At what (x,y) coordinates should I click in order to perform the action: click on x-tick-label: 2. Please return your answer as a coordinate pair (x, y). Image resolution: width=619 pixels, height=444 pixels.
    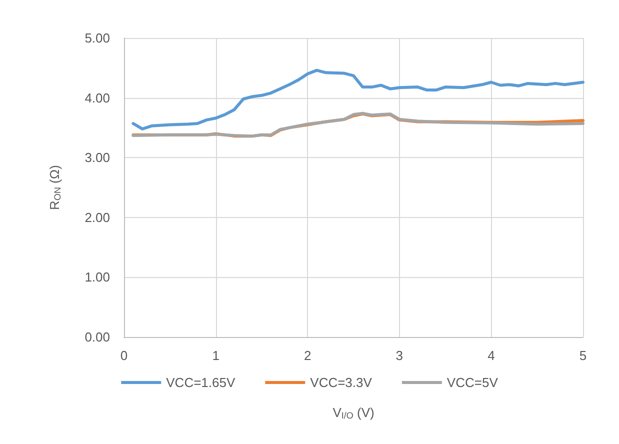
    Looking at the image, I should click on (308, 355).